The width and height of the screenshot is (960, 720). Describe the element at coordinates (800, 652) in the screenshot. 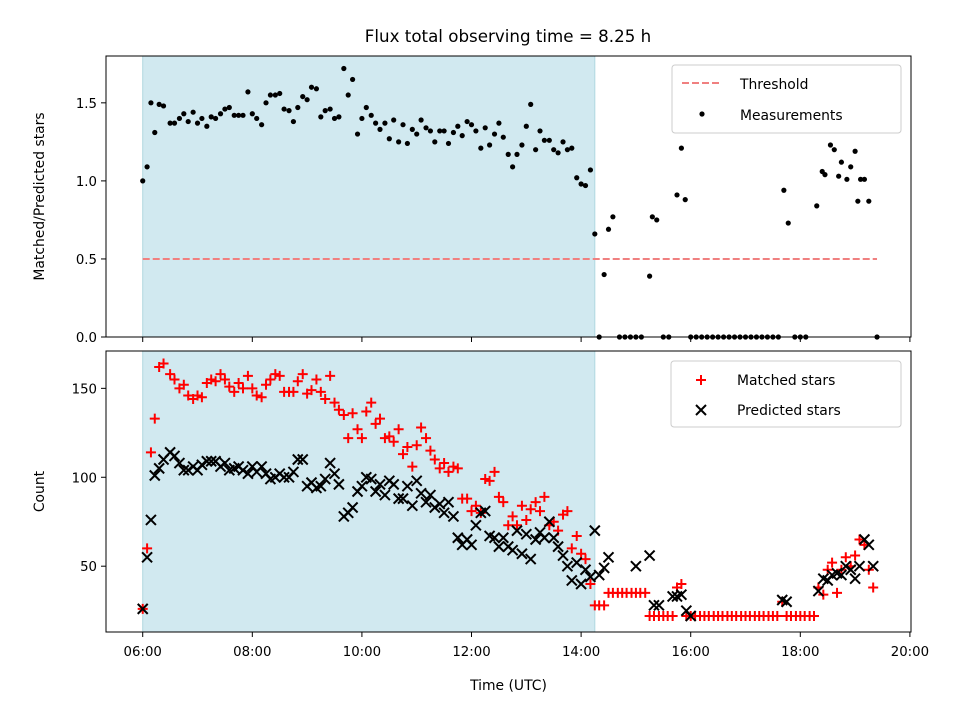

I see `xtick-label: 18:00` at that location.